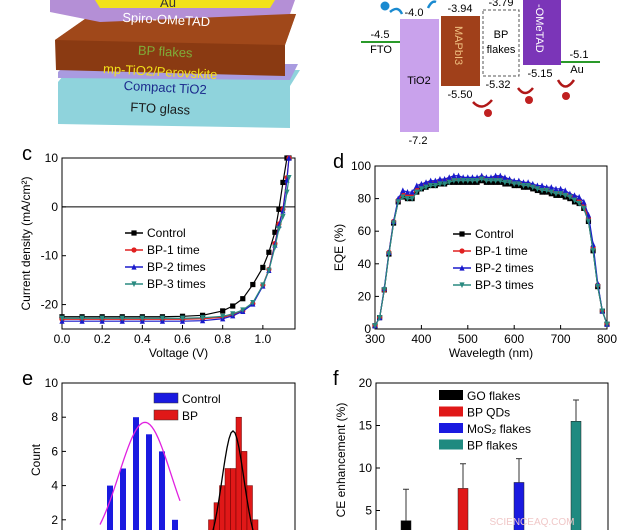  What do you see at coordinates (142, 339) in the screenshot?
I see `x-tick-label: 0.4` at bounding box center [142, 339].